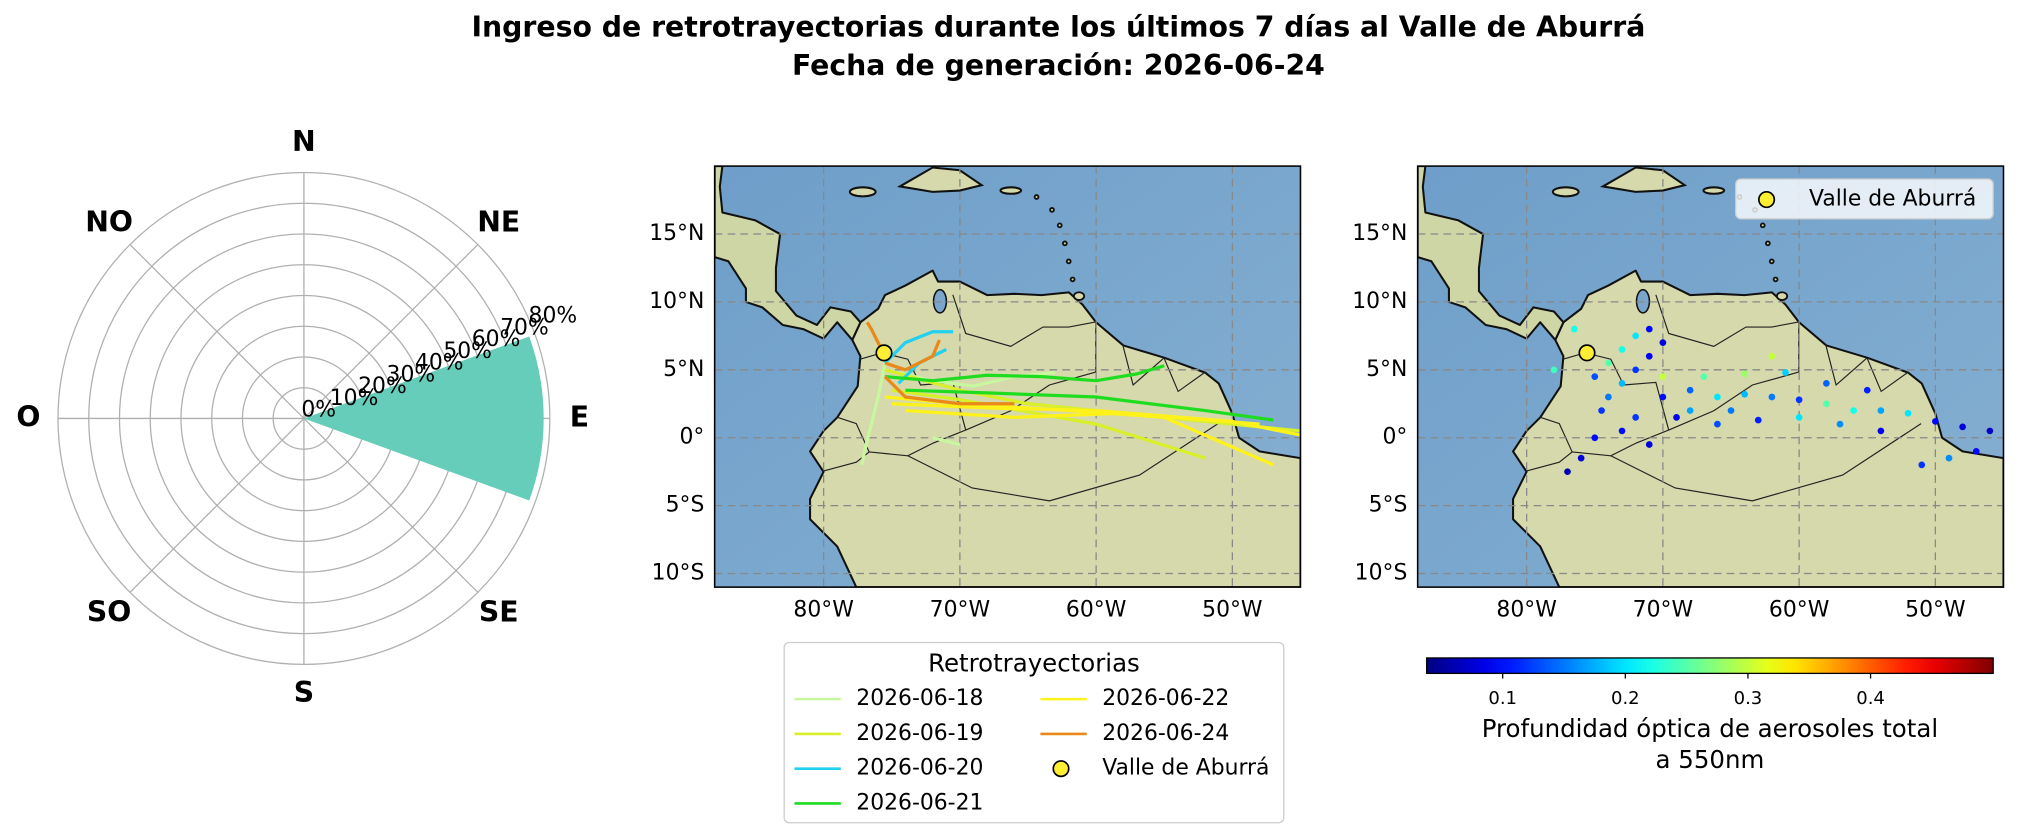 The image size is (2019, 840). I want to click on radial-tick-label: 40%, so click(439, 363).